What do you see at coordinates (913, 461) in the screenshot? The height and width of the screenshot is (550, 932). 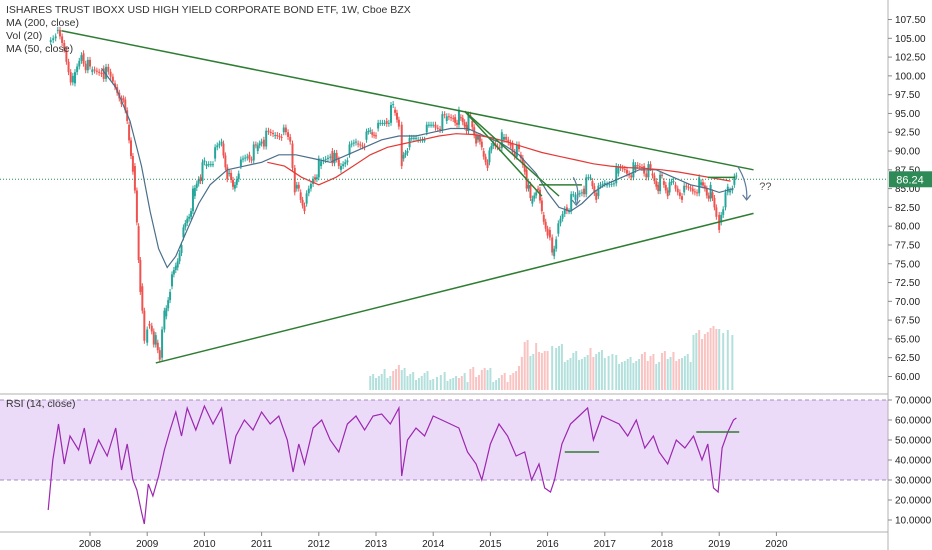 I see `rsi-tick-label: 40.0000` at bounding box center [913, 461].